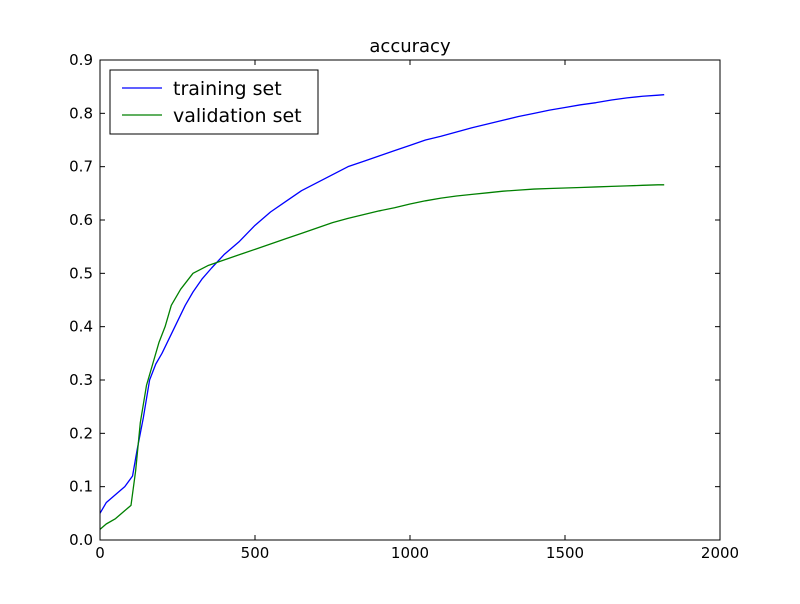 This screenshot has height=604, width=800. I want to click on legend-box, so click(214, 102).